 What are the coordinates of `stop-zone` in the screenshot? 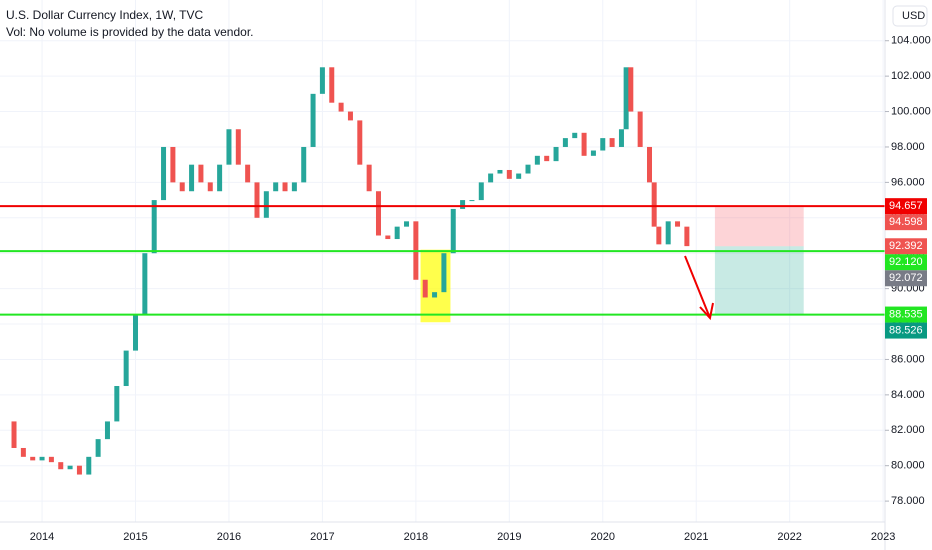 It's located at (759, 227).